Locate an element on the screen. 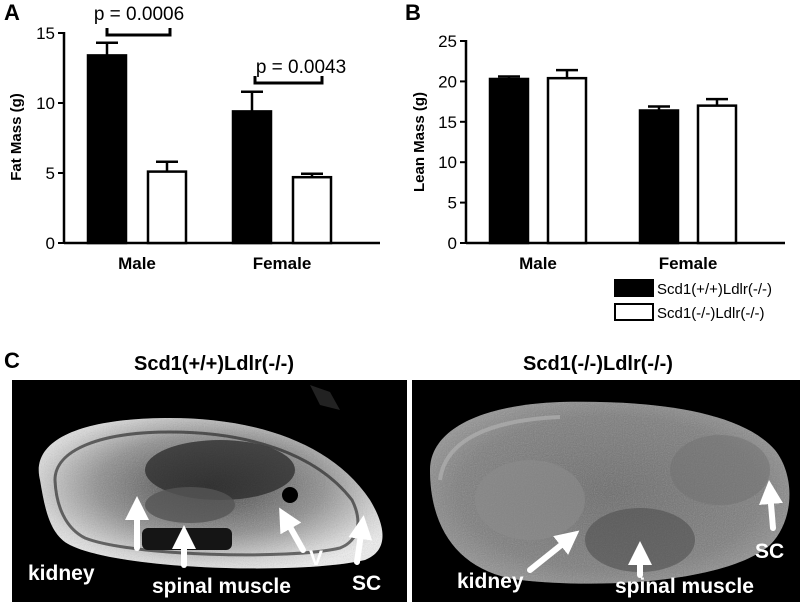 The width and height of the screenshot is (800, 602). p-value-male: p = 0.0006 is located at coordinates (139, 14).